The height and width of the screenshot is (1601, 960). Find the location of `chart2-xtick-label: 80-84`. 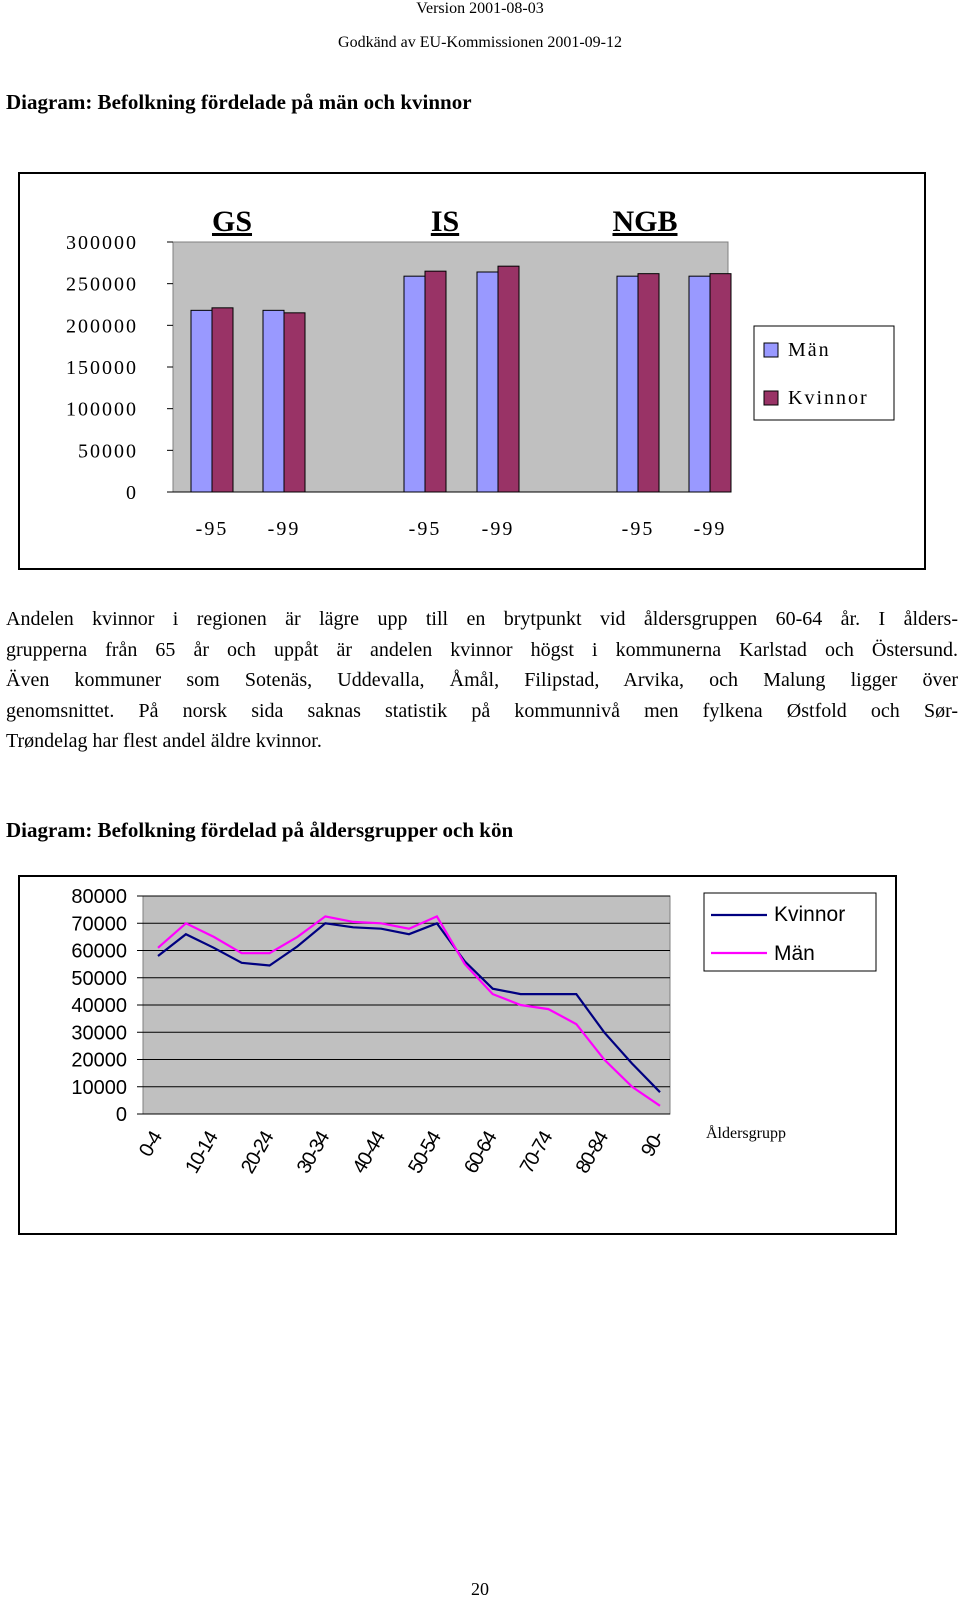

chart2-xtick-label: 80-84 is located at coordinates (593, 1152).